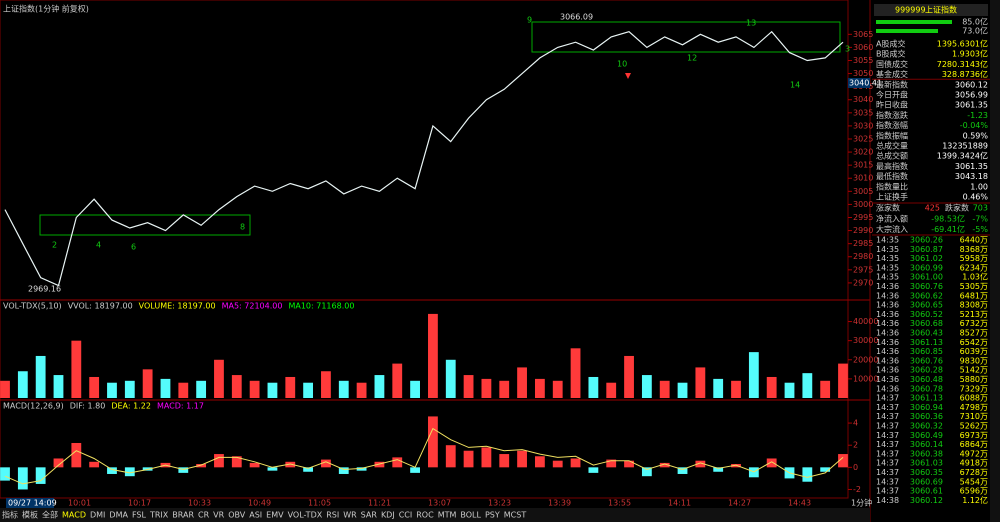 The image size is (1000, 522). Describe the element at coordinates (350, 515) in the screenshot. I see `tab: WR` at that location.